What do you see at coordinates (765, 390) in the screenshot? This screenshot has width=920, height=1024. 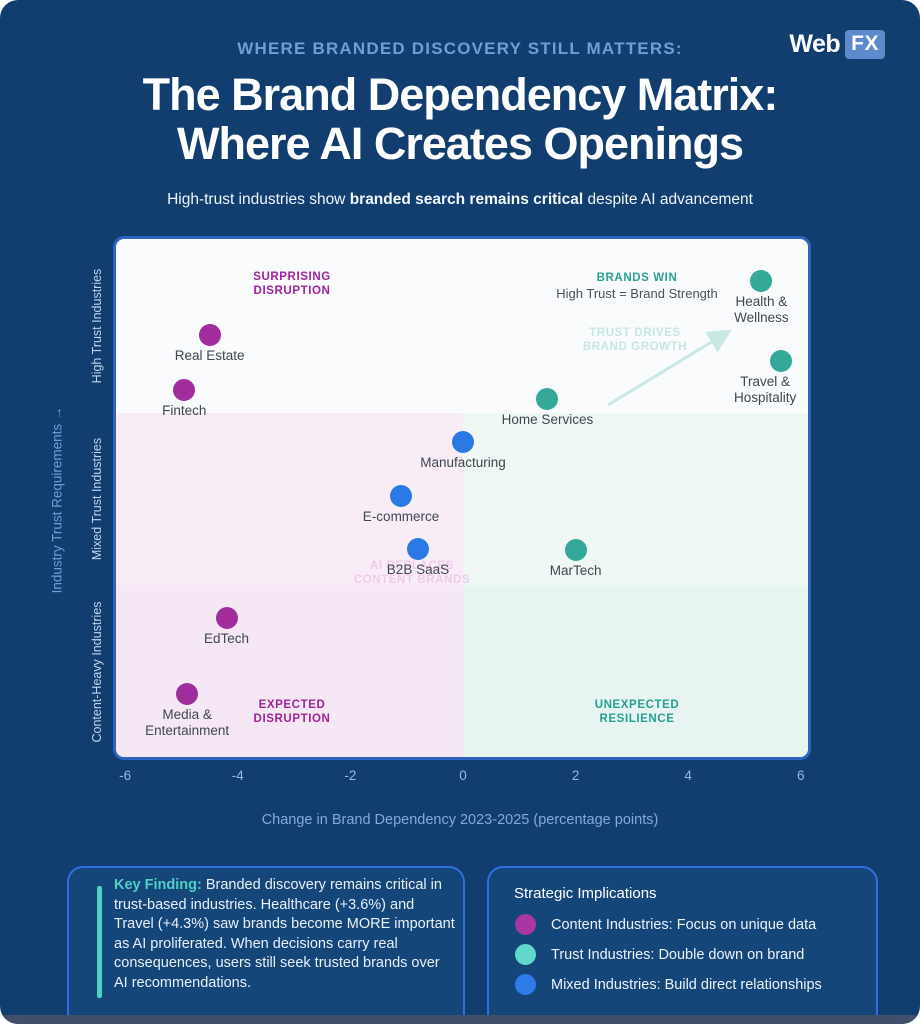 I see `point-label: Travel & Hospitality` at bounding box center [765, 390].